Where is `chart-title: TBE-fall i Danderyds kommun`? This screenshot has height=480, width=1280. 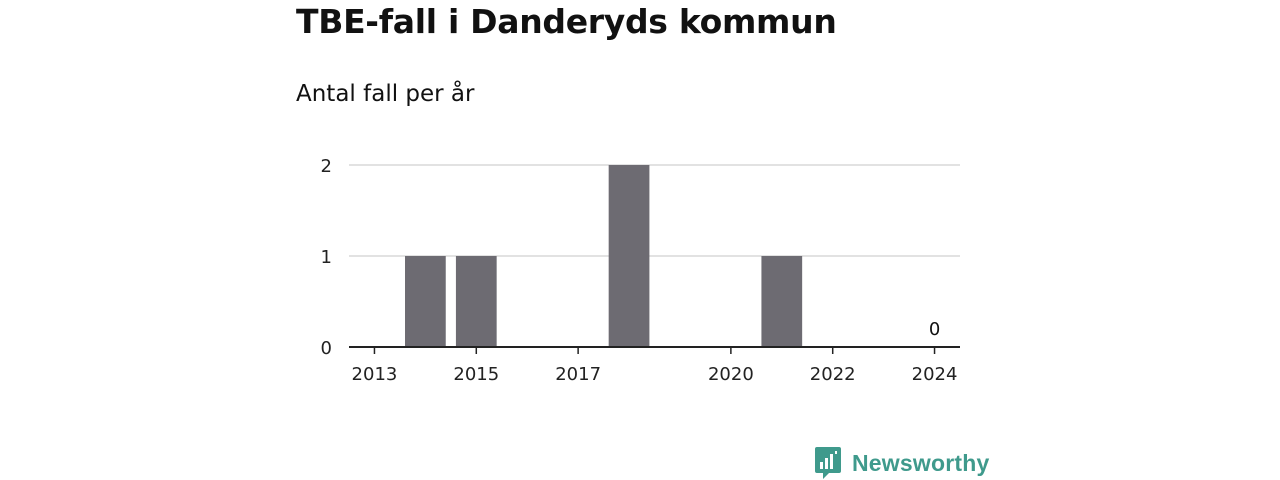 chart-title: TBE-fall i Danderyds kommun is located at coordinates (566, 21).